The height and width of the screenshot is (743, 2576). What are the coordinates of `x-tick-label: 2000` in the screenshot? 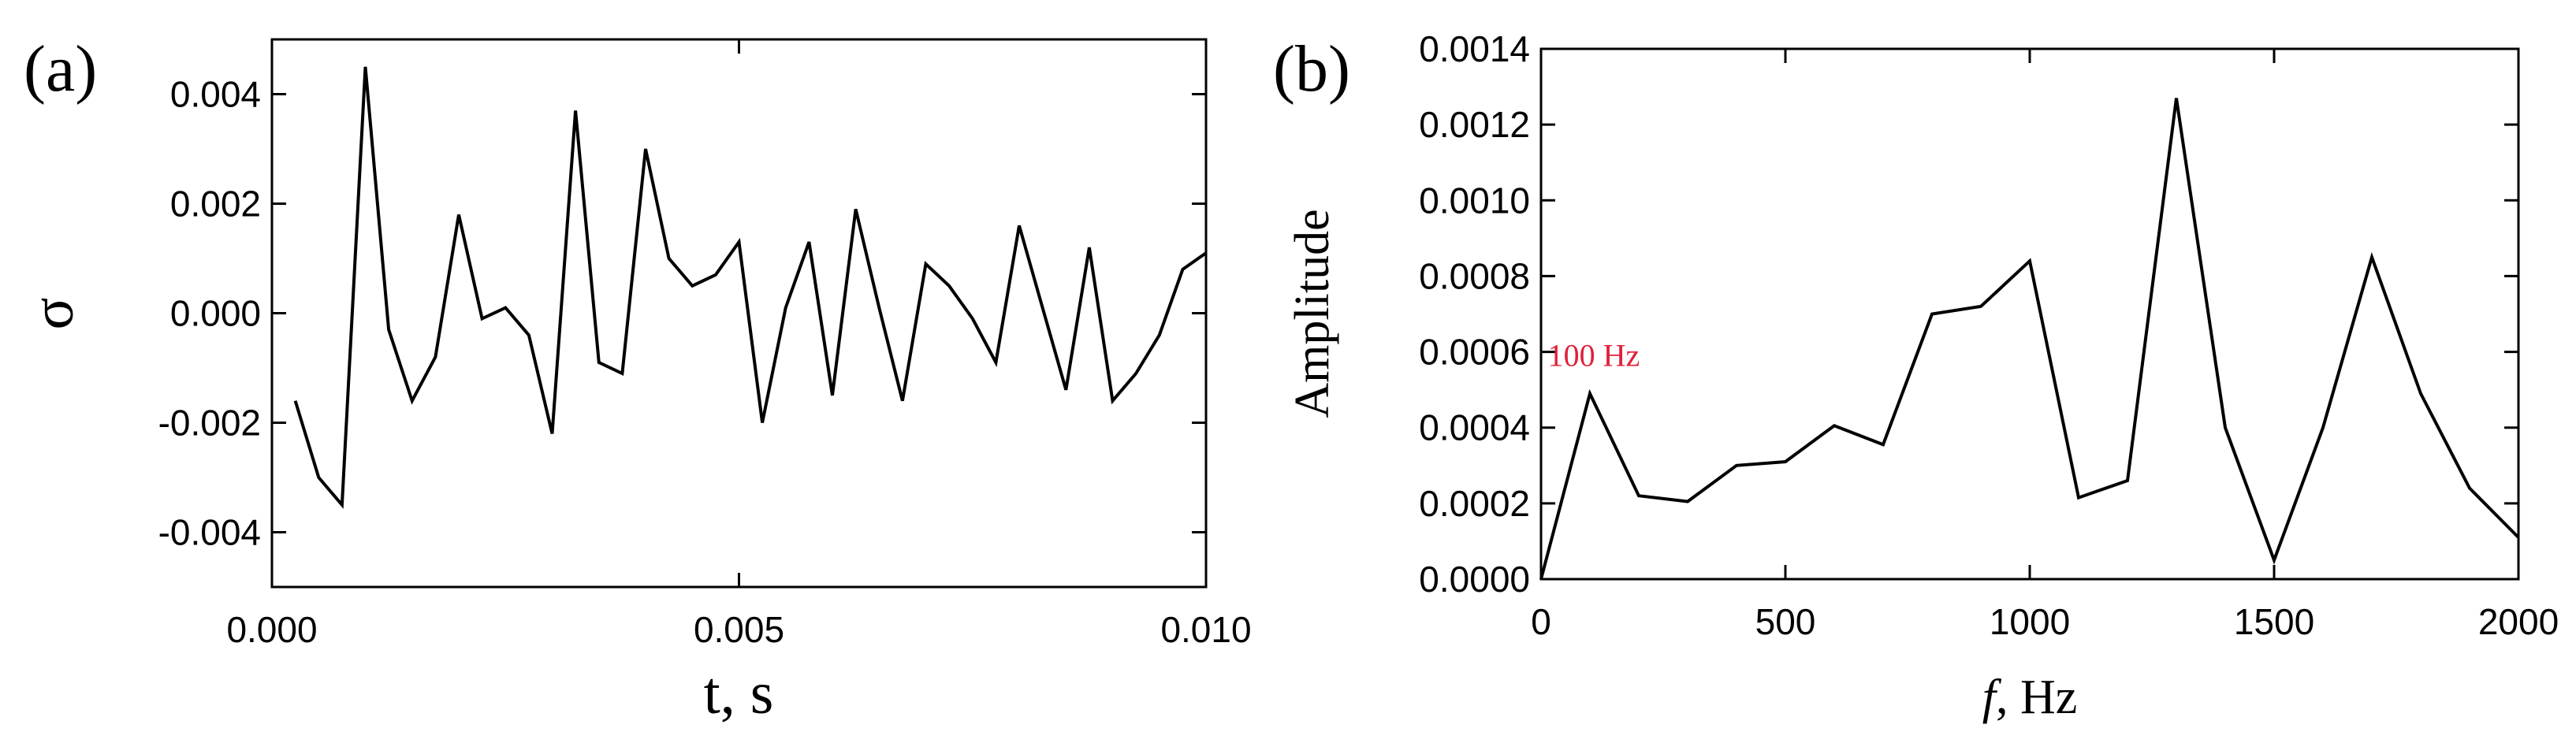 It's located at (2518, 622).